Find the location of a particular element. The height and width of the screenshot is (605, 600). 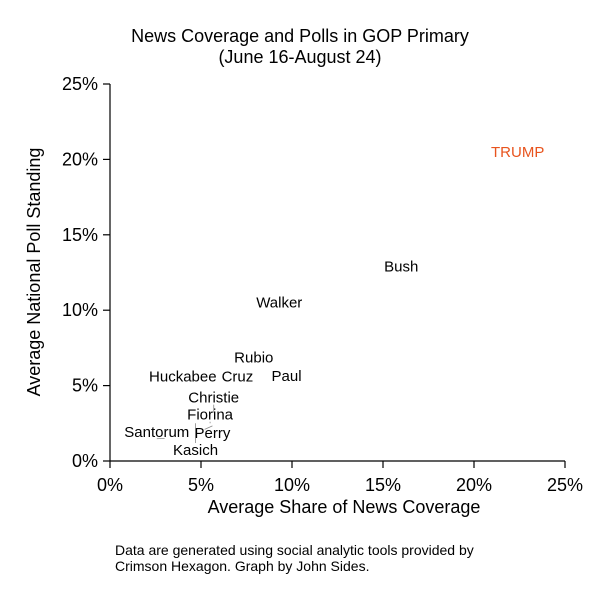

x-tick-label: 10% is located at coordinates (292, 485).